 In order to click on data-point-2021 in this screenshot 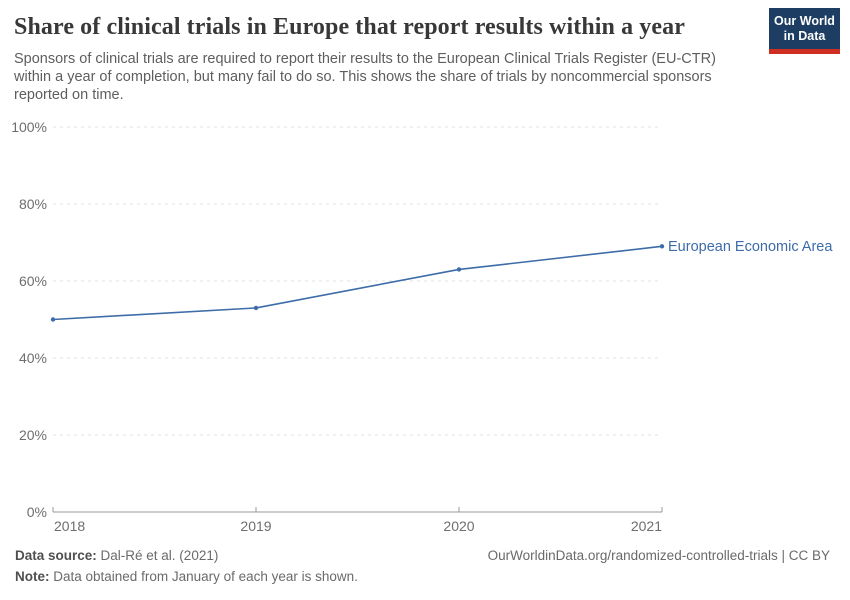, I will do `click(662, 246)`.